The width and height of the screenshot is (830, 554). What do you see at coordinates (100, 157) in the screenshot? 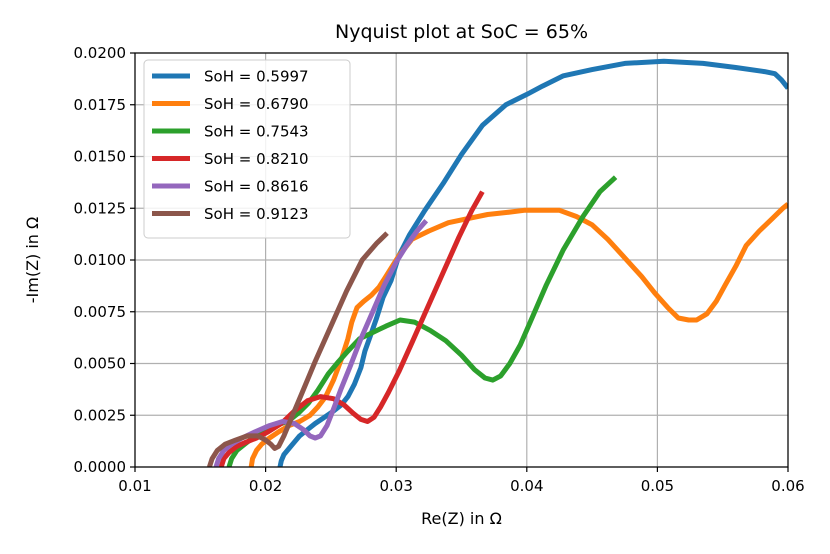
I see `y-tick-label: 0.0150` at bounding box center [100, 157].